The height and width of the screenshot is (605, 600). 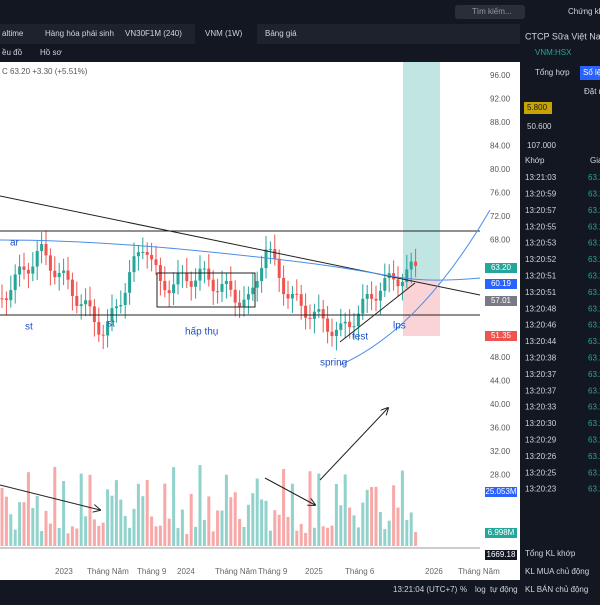 I want to click on toolbar-chart: ều đồ, so click(x=12, y=52).